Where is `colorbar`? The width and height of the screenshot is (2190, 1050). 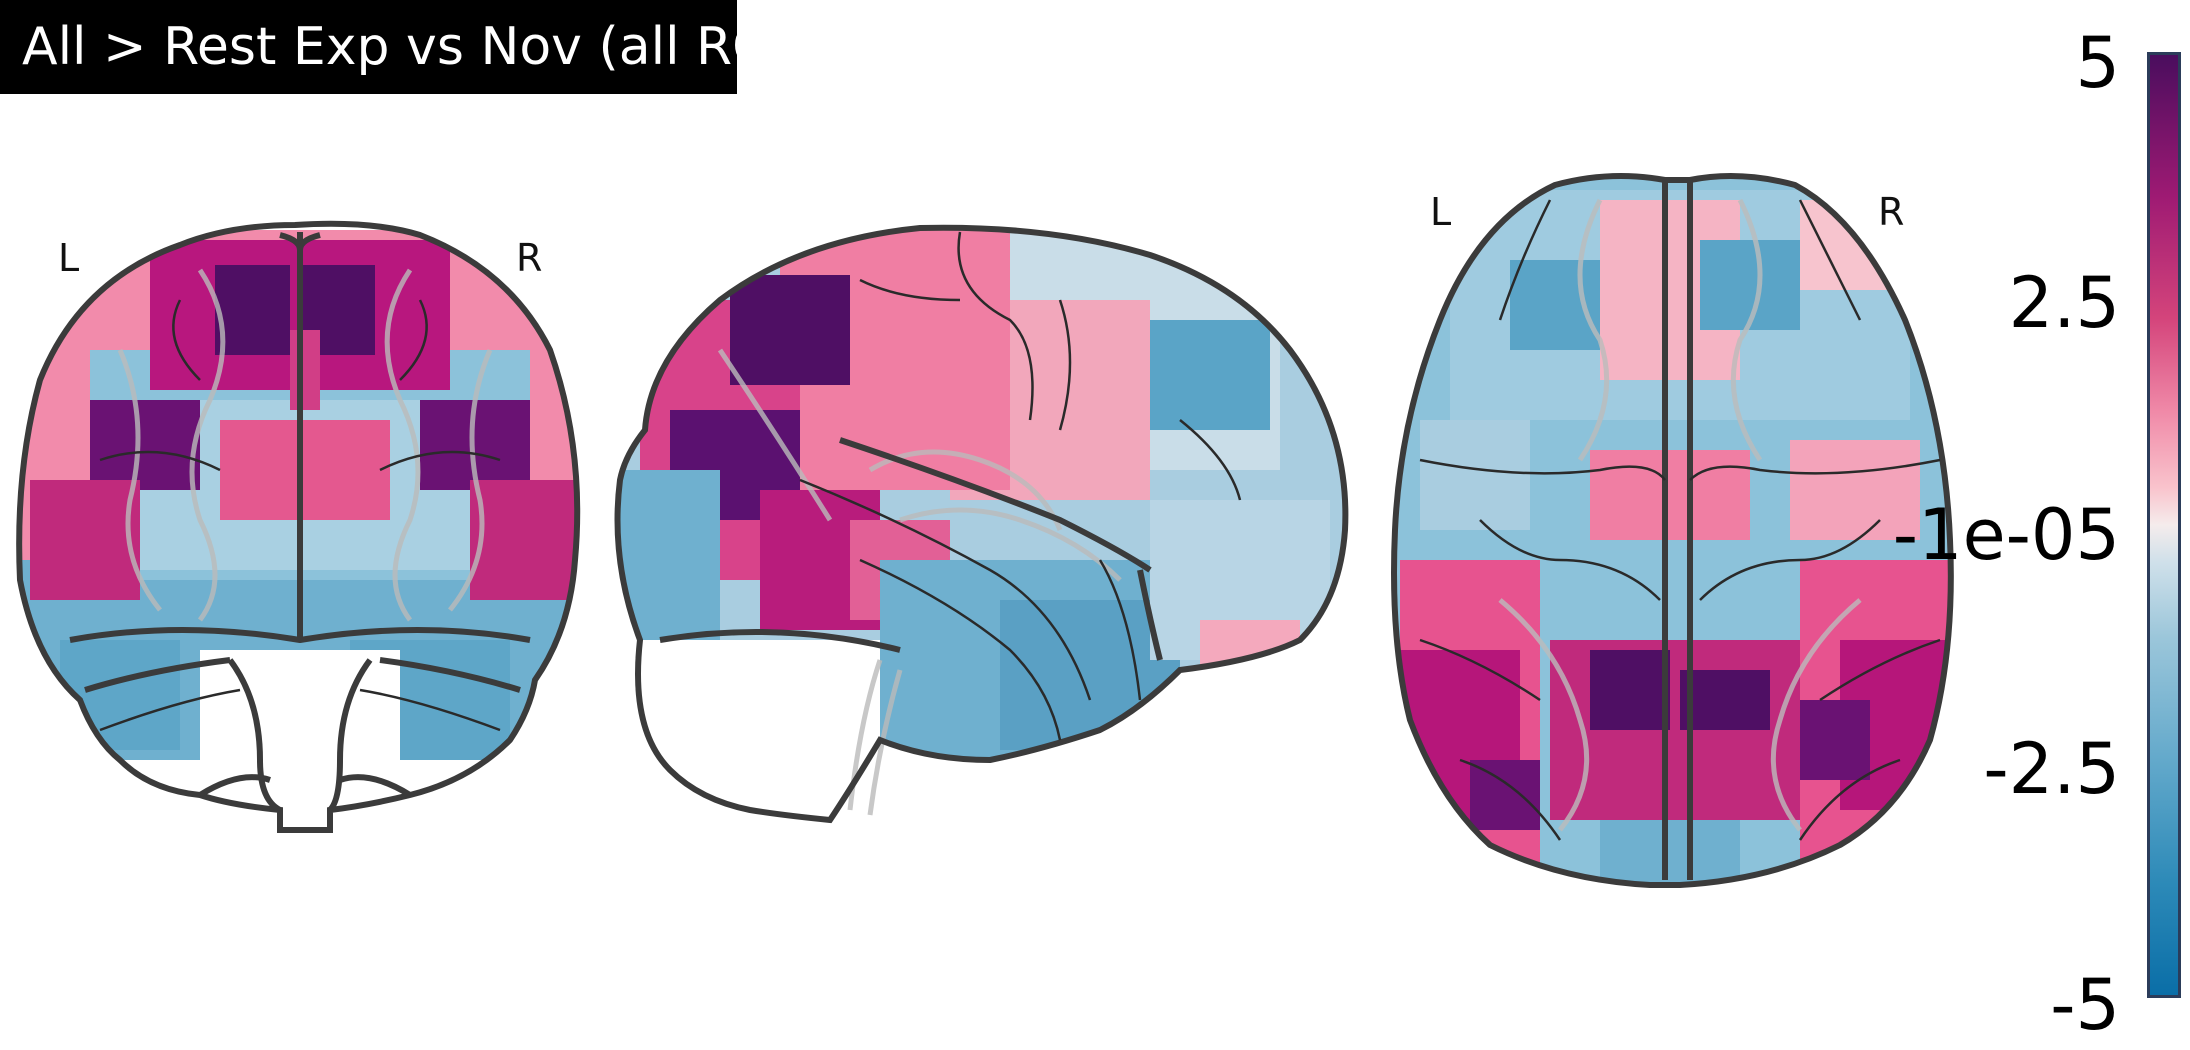
colorbar is located at coordinates (2164, 525).